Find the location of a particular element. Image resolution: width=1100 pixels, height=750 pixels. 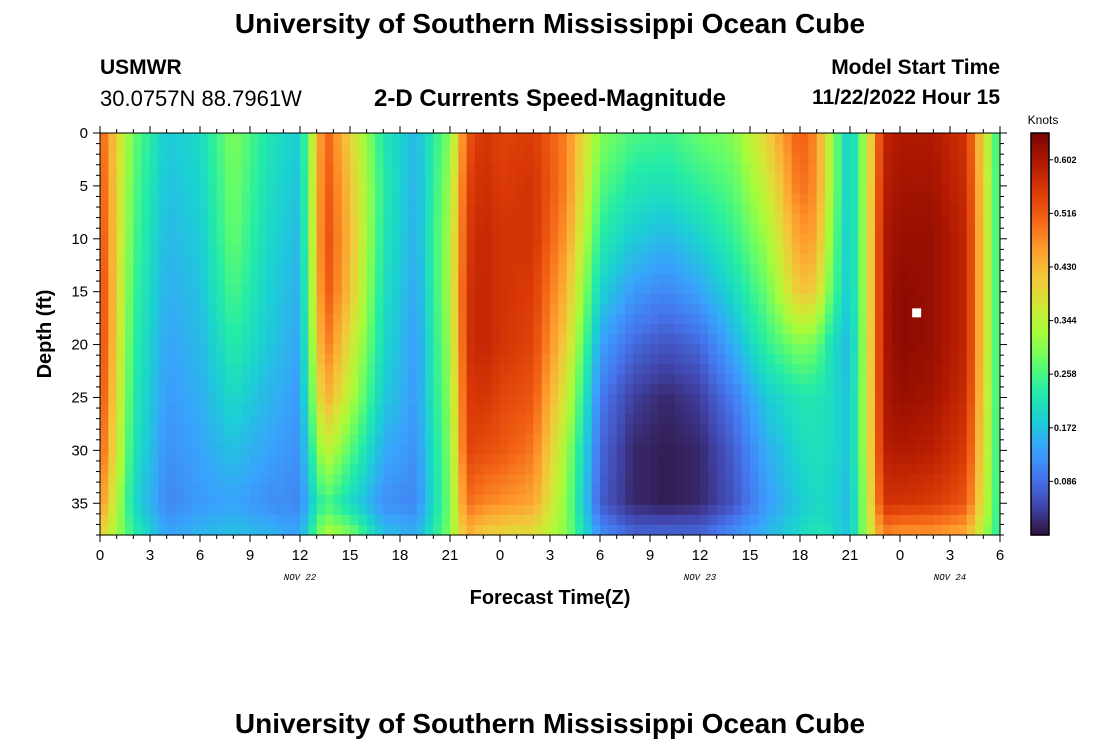

colorbar-tick-label: 0.258 is located at coordinates (1065, 374).